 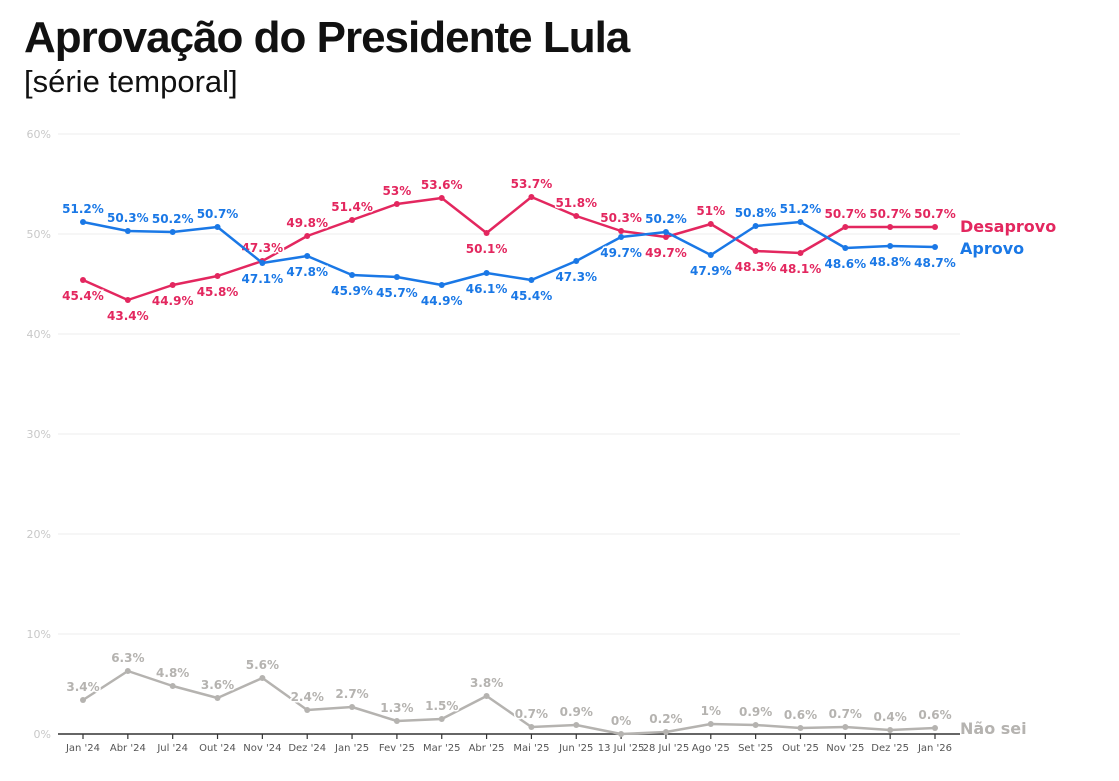 I want to click on data-label: 48.6%, so click(x=845, y=264).